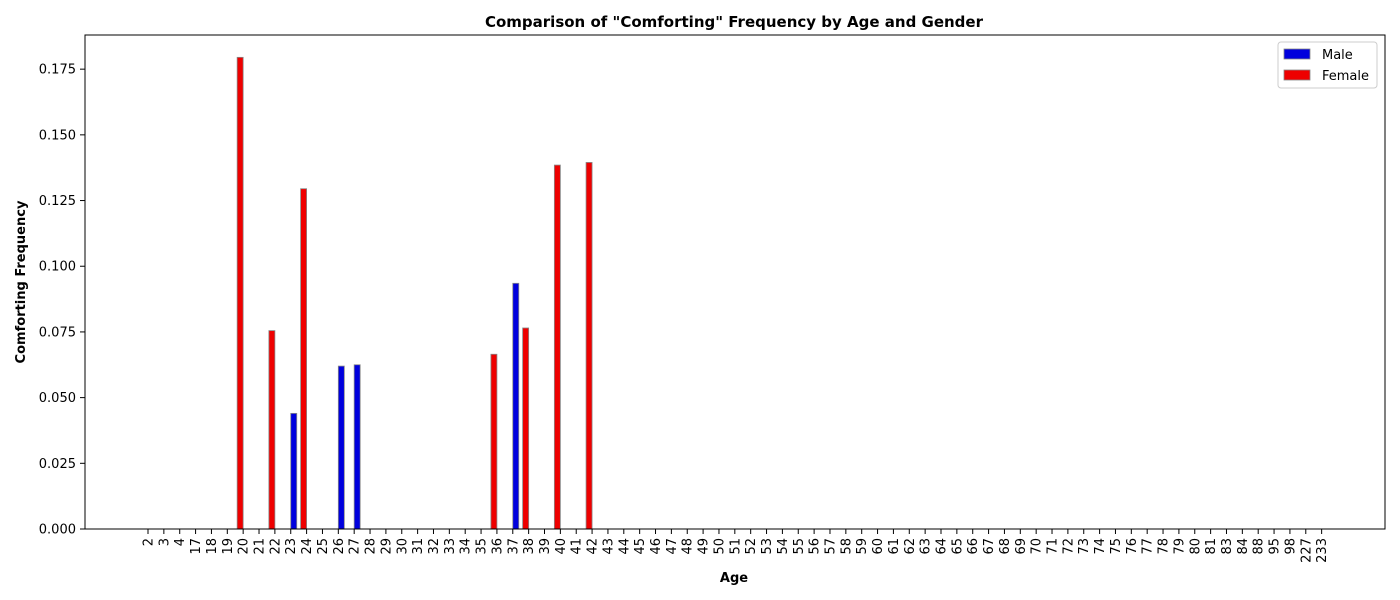 This screenshot has width=1400, height=600. I want to click on x-tick-label: 17, so click(196, 546).